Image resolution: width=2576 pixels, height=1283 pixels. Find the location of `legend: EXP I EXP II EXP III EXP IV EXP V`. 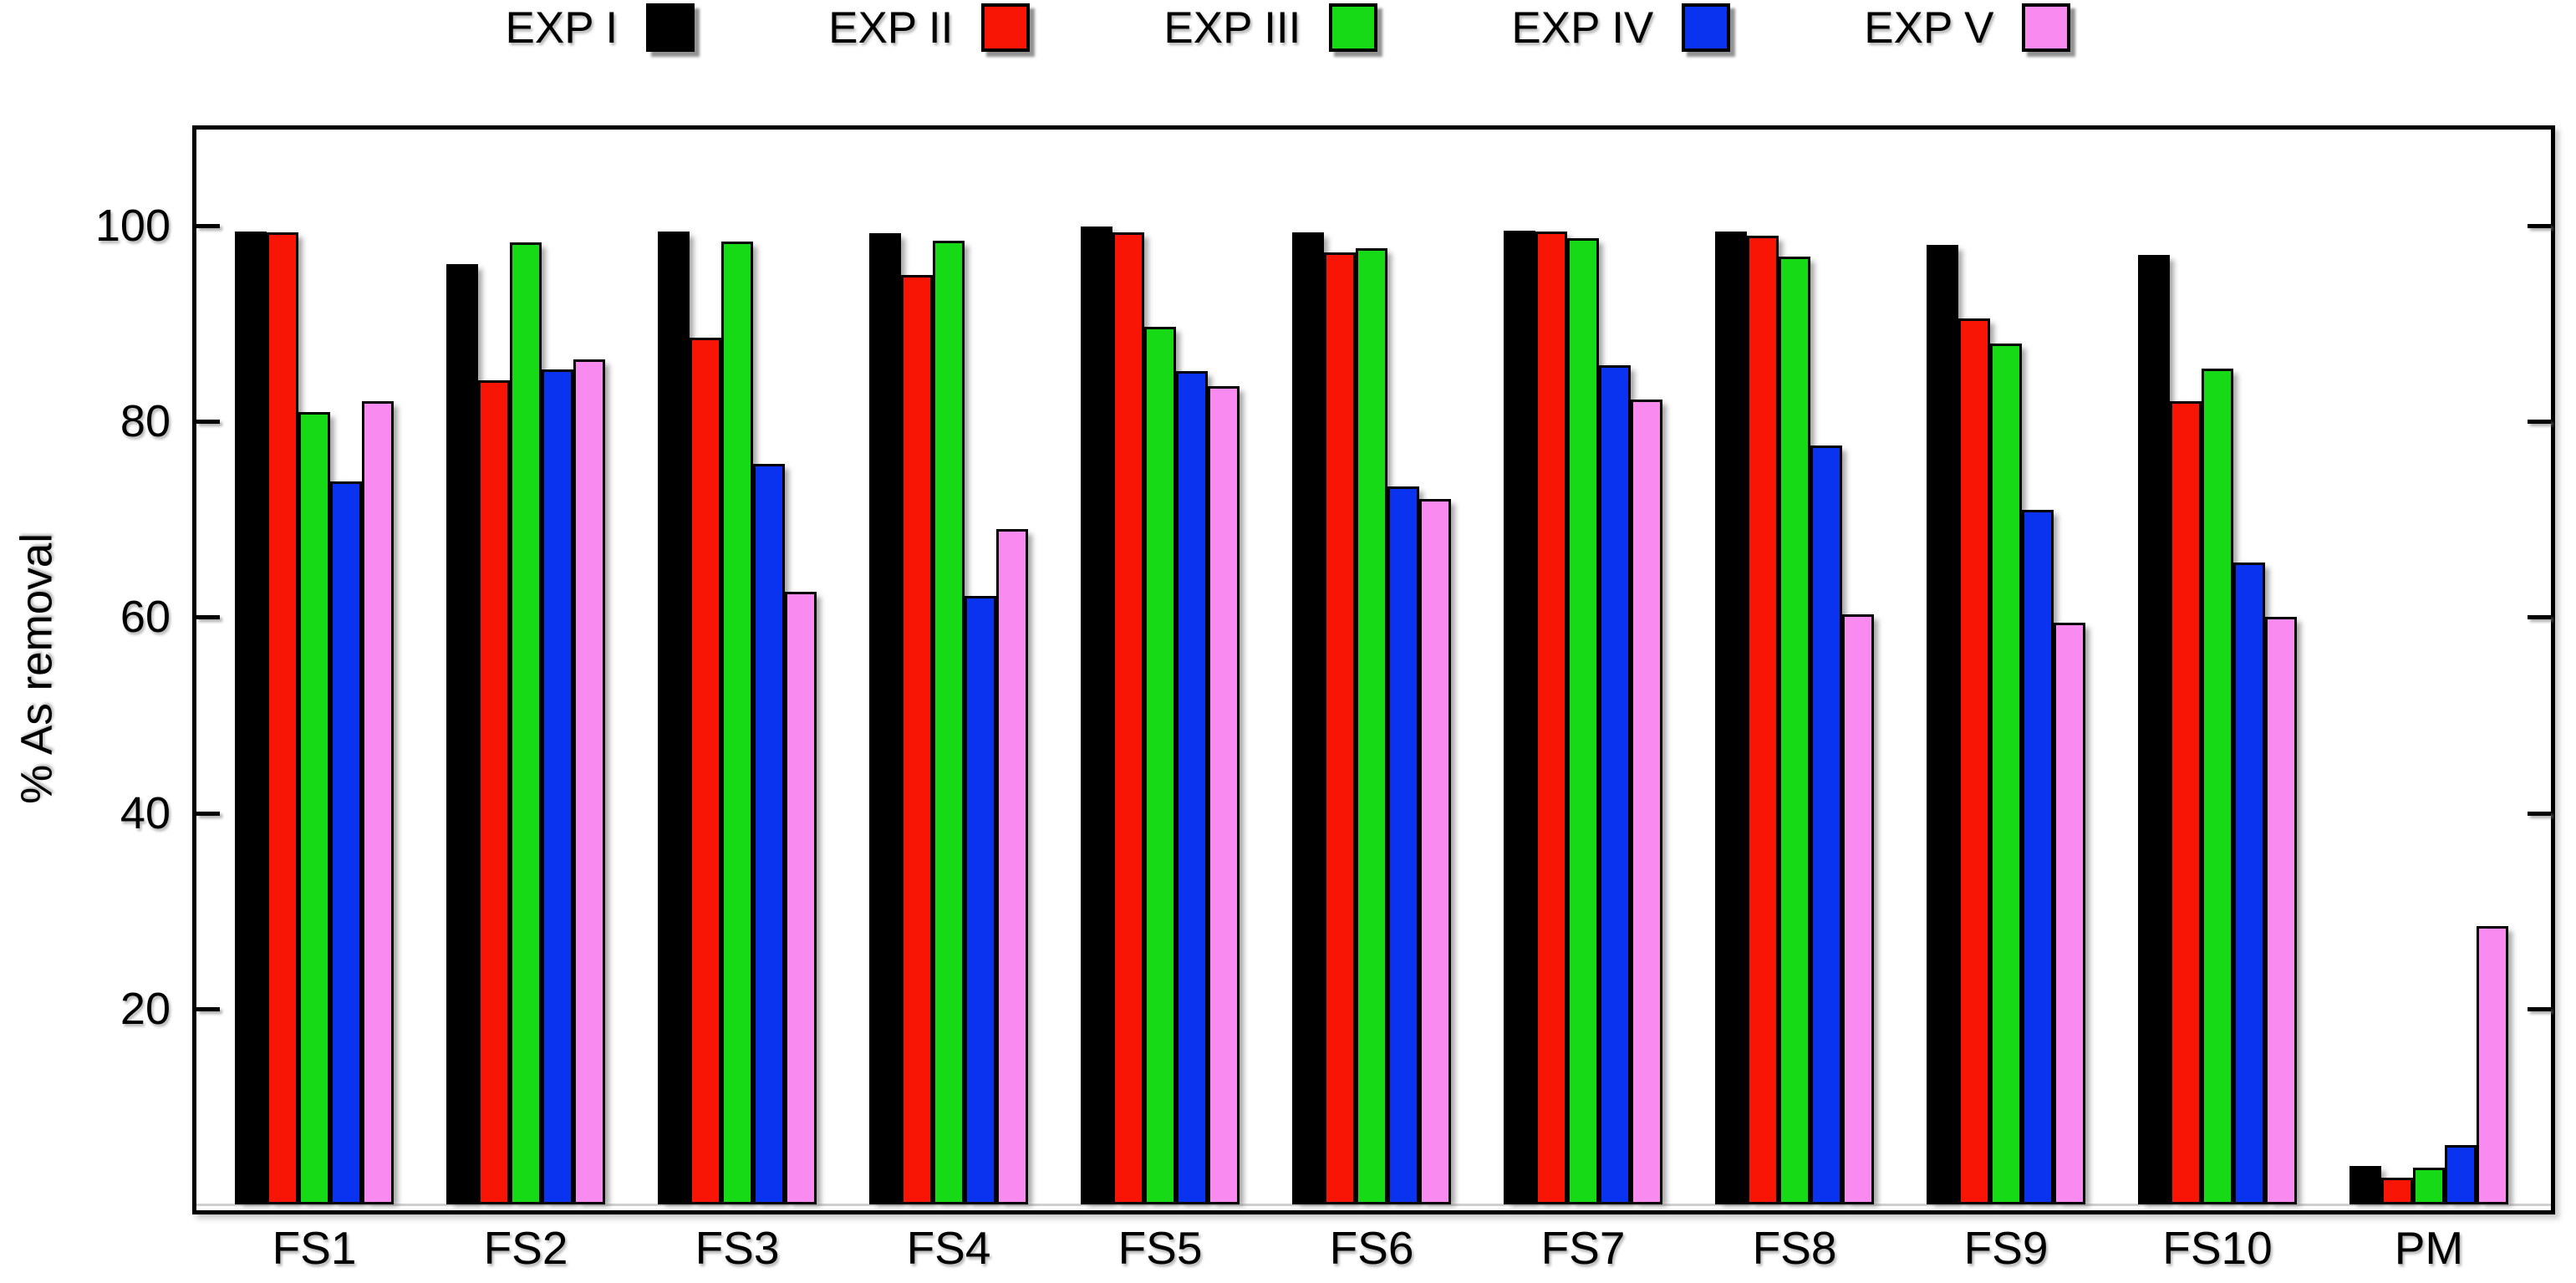

legend: EXP I EXP II EXP III EXP IV EXP V is located at coordinates (1288, 27).